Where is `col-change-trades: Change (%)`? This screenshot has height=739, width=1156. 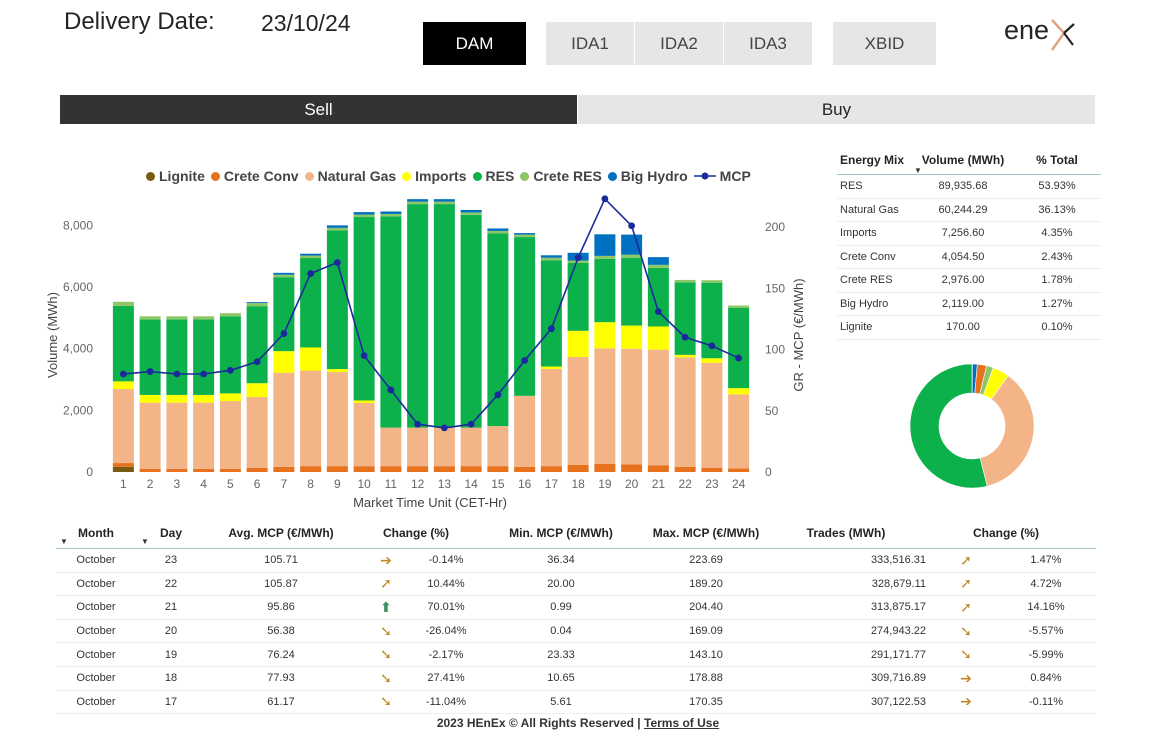
col-change-trades: Change (%) is located at coordinates (1006, 533).